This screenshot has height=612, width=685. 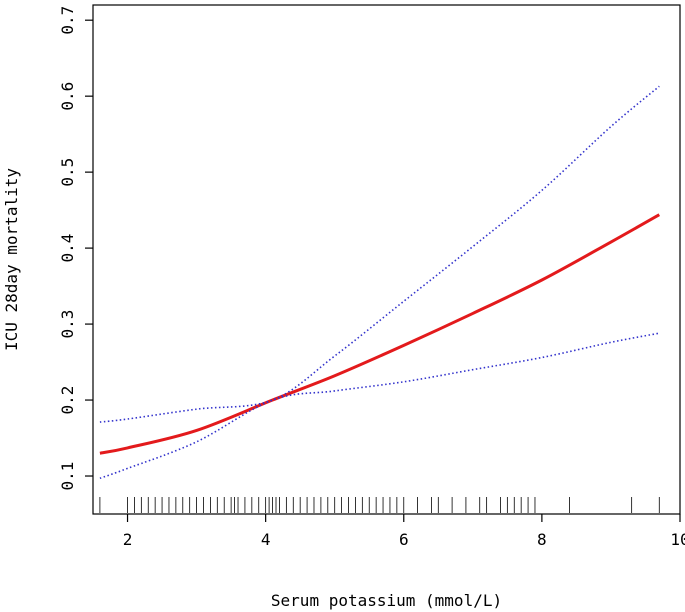 What do you see at coordinates (542, 539) in the screenshot?
I see `x-tick-label: 8` at bounding box center [542, 539].